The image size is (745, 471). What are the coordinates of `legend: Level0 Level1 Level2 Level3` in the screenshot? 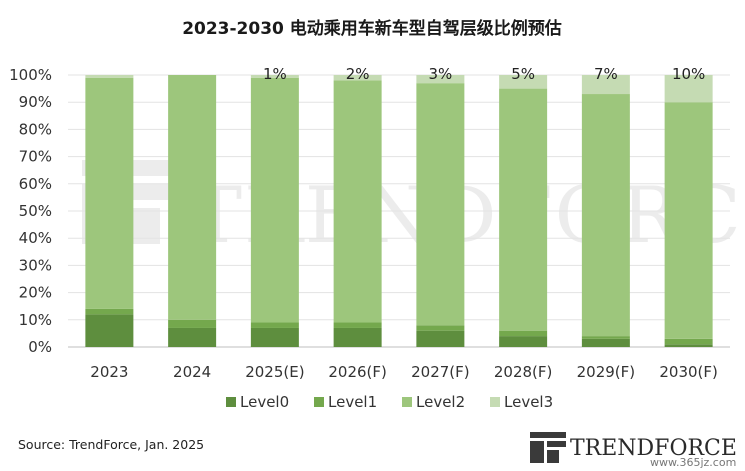 It's located at (389, 402).